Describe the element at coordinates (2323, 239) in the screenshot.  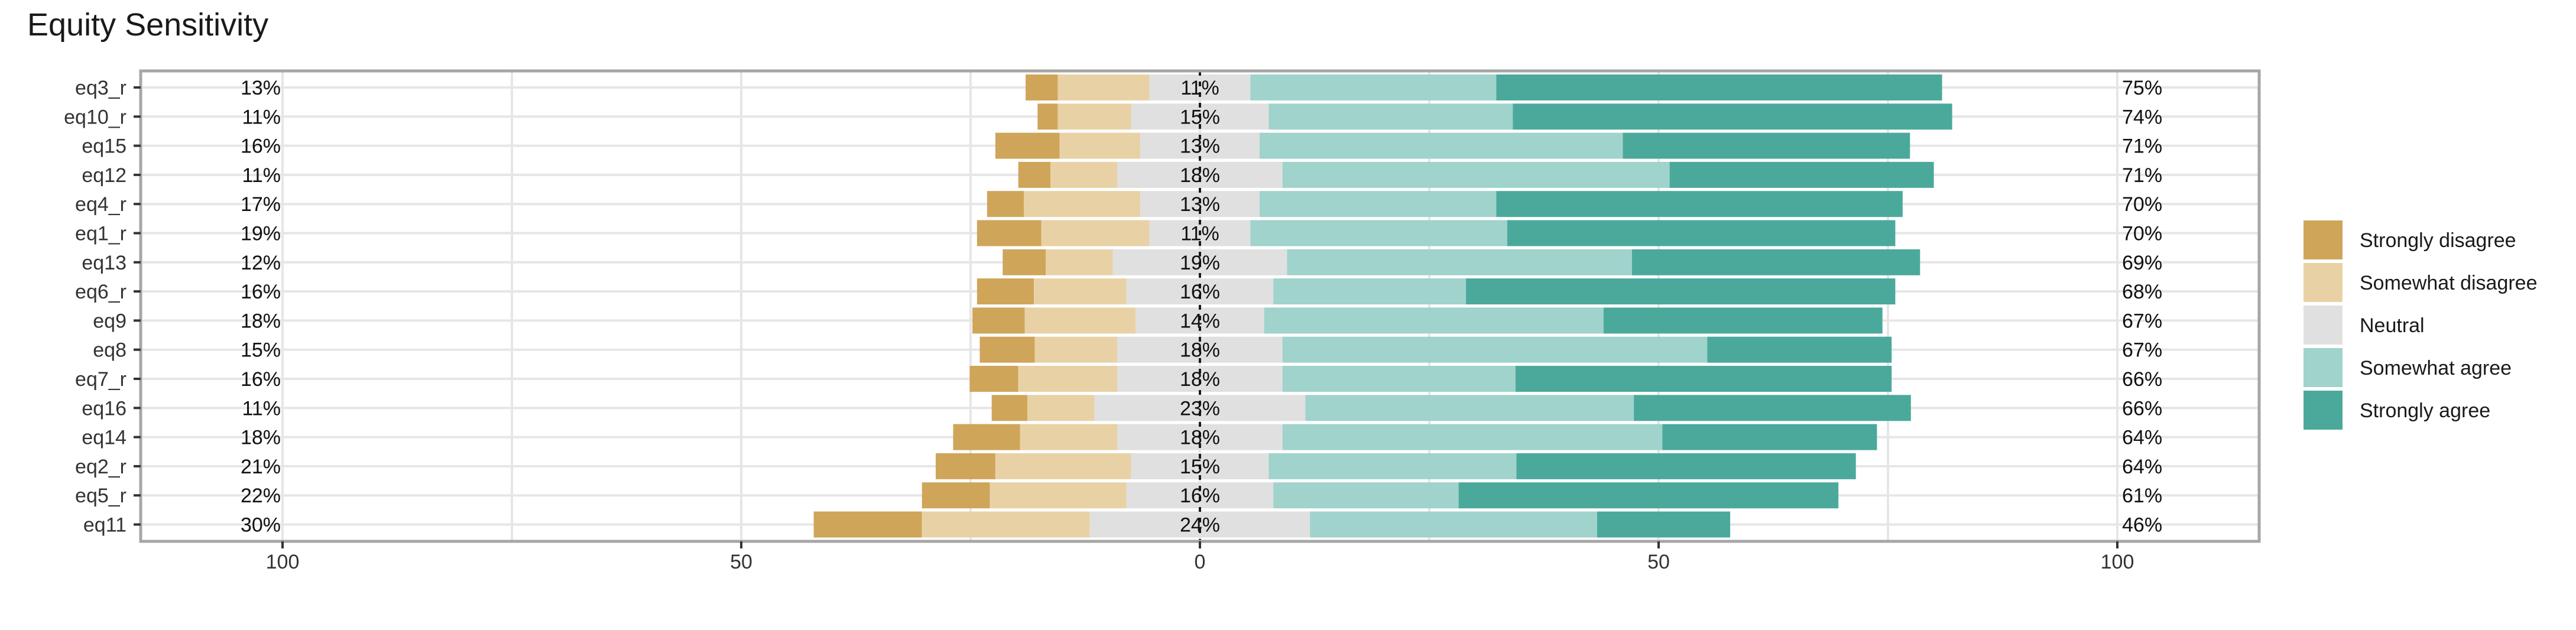
I see `legend-swatch-strongly-disagree` at that location.